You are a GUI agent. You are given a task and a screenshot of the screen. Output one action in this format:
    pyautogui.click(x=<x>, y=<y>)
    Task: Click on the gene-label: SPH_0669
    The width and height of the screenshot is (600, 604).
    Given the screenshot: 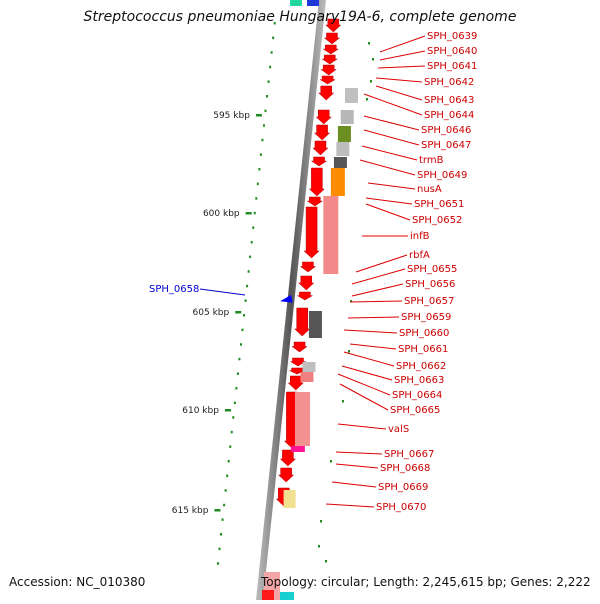 What is the action you would take?
    pyautogui.click(x=403, y=487)
    